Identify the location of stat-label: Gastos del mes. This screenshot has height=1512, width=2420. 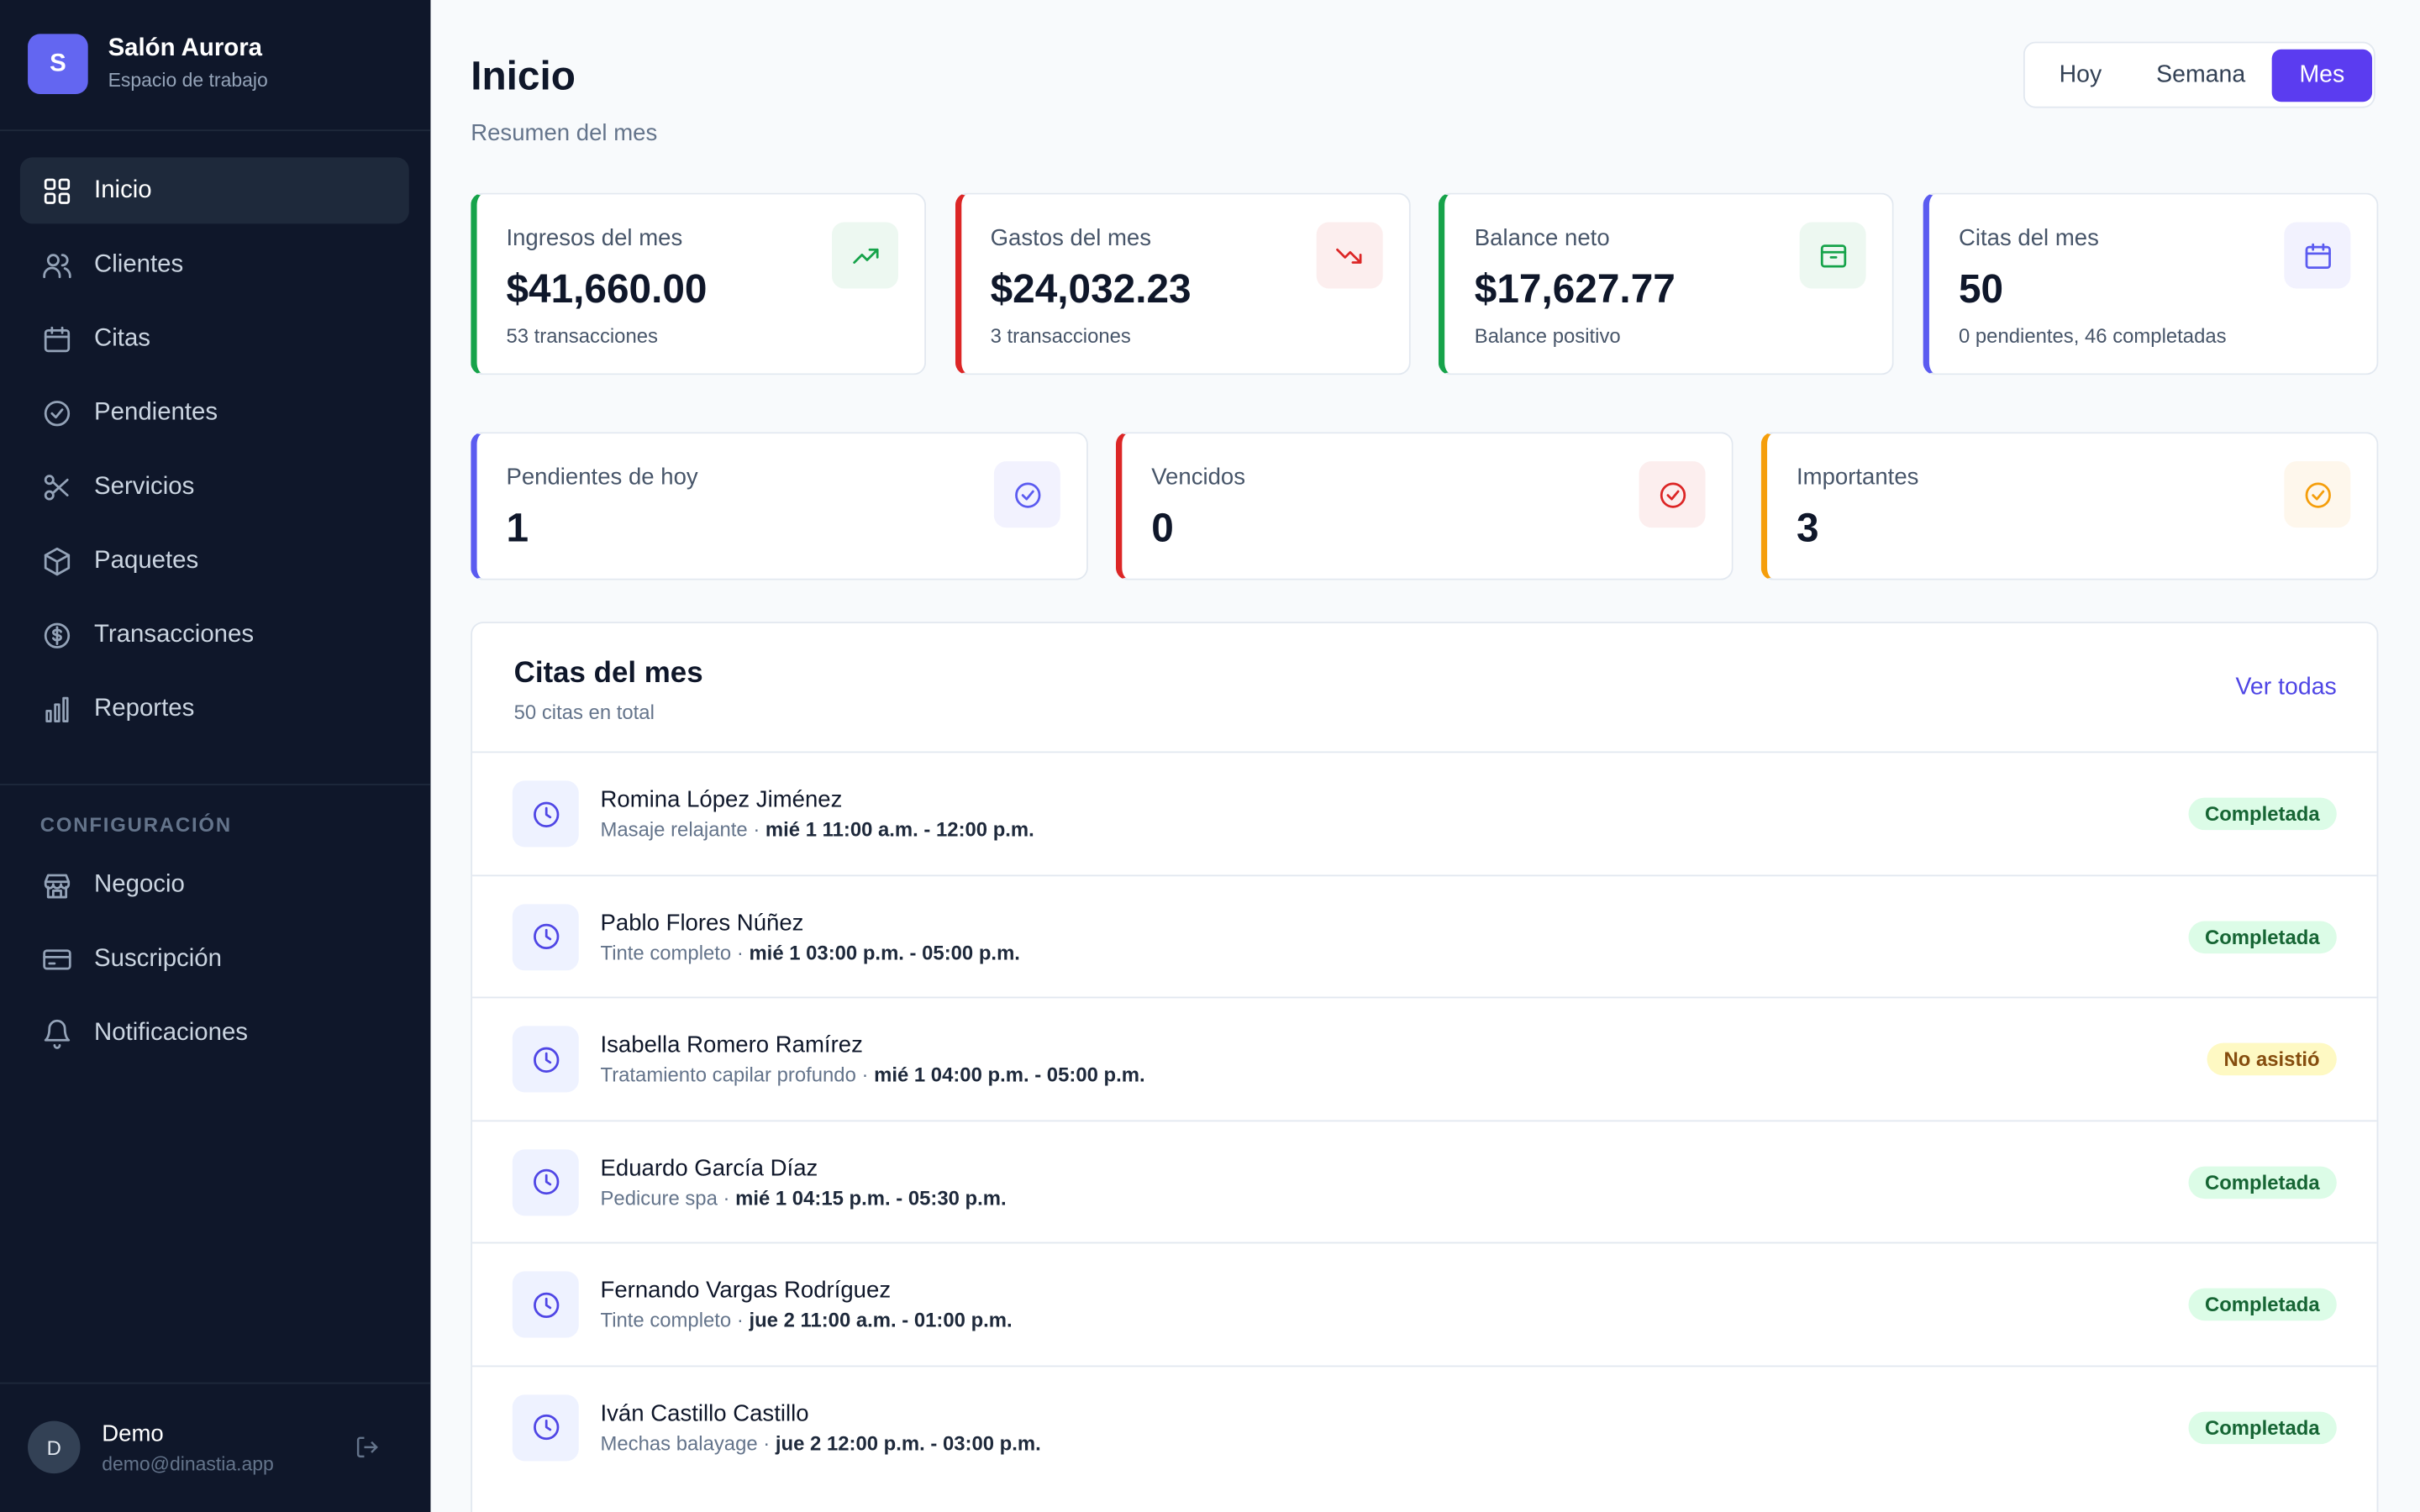
(1071, 238).